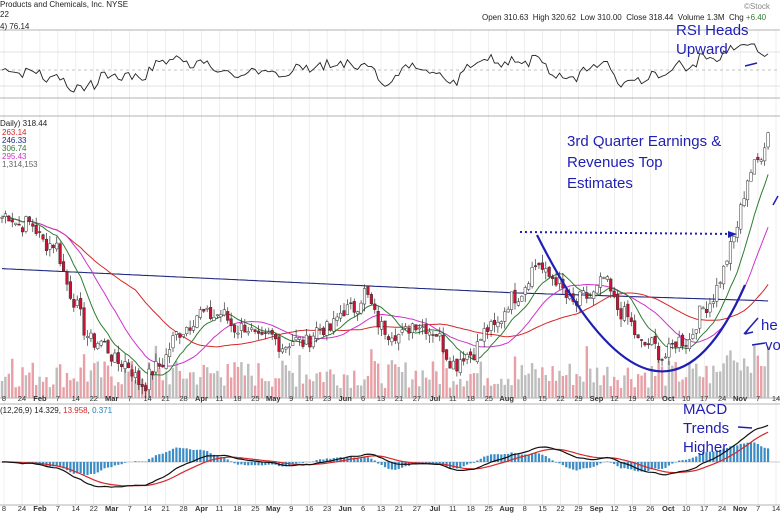 This screenshot has height=516, width=780. Describe the element at coordinates (385, 459) in the screenshot. I see `macd-signal-line` at that location.